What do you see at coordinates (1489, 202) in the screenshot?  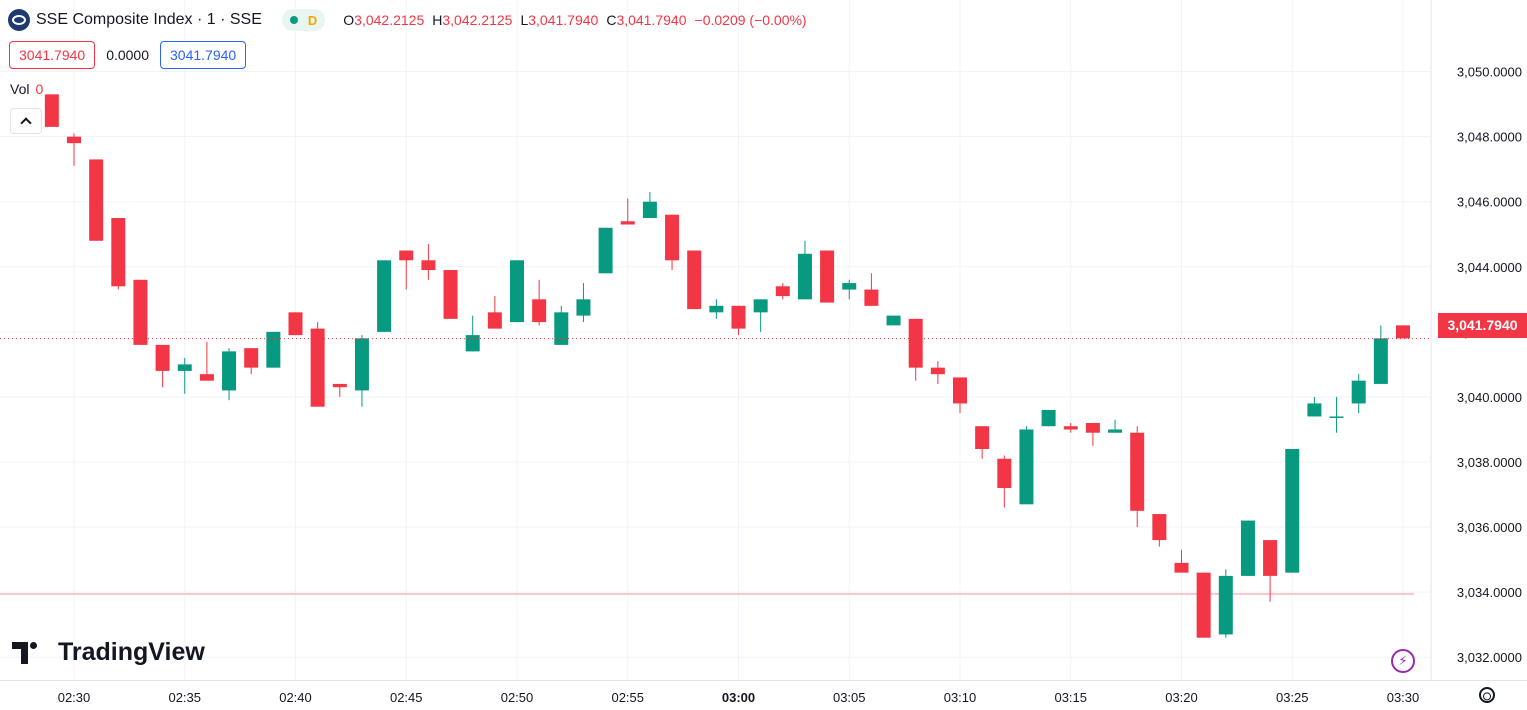 I see `y-tick-label: 3,046.0000` at bounding box center [1489, 202].